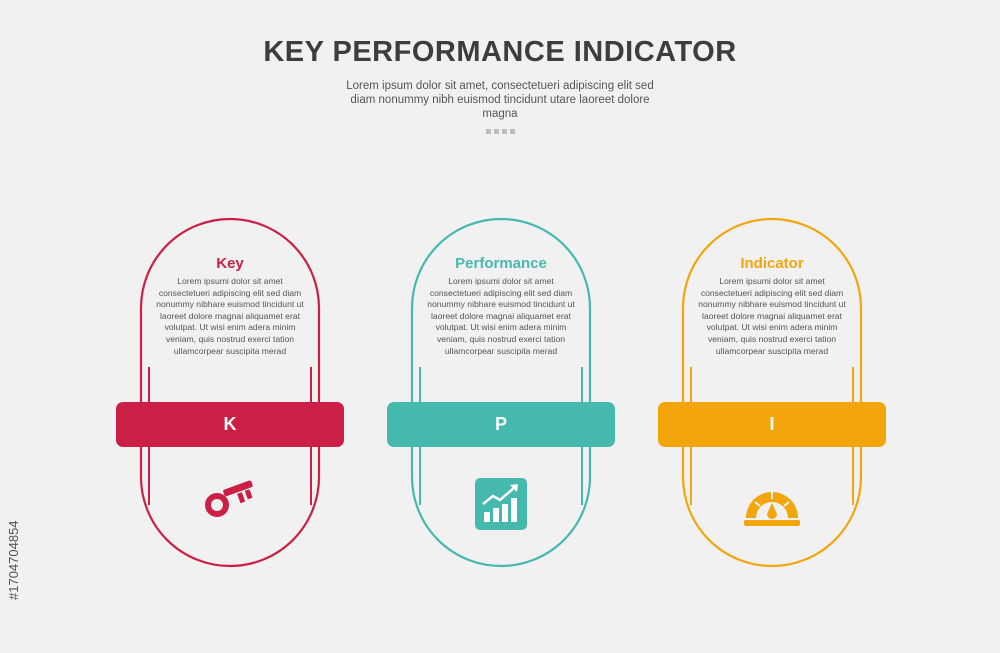 The width and height of the screenshot is (1000, 653). I want to click on letter-band: K, so click(230, 424).